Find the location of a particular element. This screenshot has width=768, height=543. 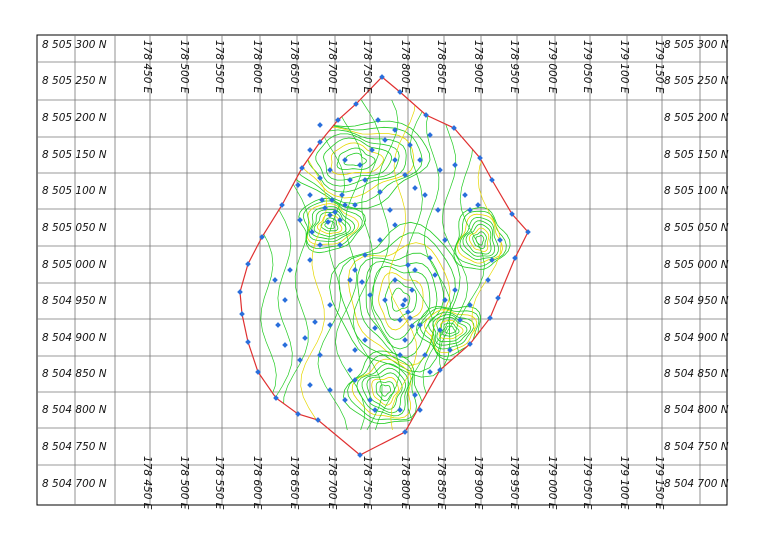

easting-label: 178 950 E is located at coordinates (514, 67).